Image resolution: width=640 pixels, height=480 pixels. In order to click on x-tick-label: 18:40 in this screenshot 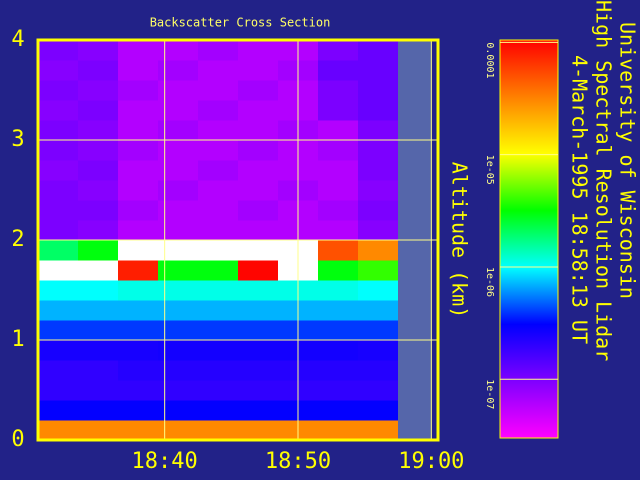, I will do `click(165, 461)`.